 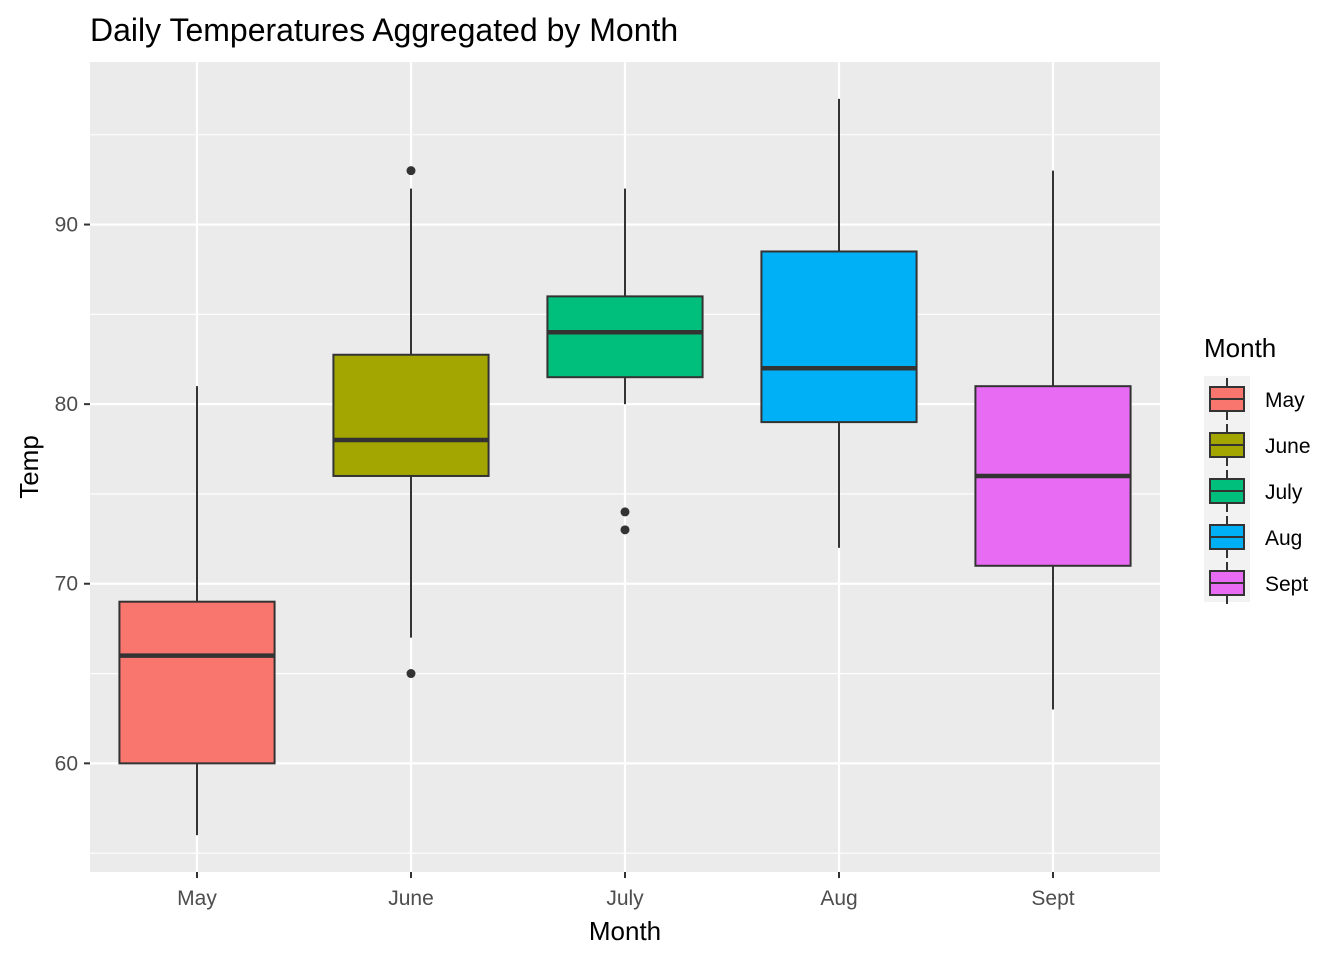 What do you see at coordinates (1258, 583) in the screenshot?
I see `legend-item-sept: Sept` at bounding box center [1258, 583].